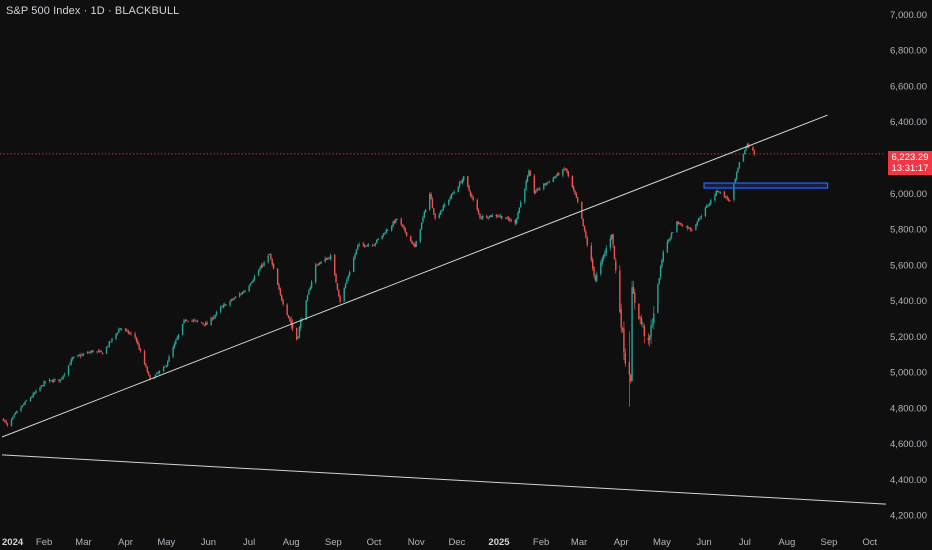  What do you see at coordinates (579, 542) in the screenshot?
I see `x-tick-label: Mar` at bounding box center [579, 542].